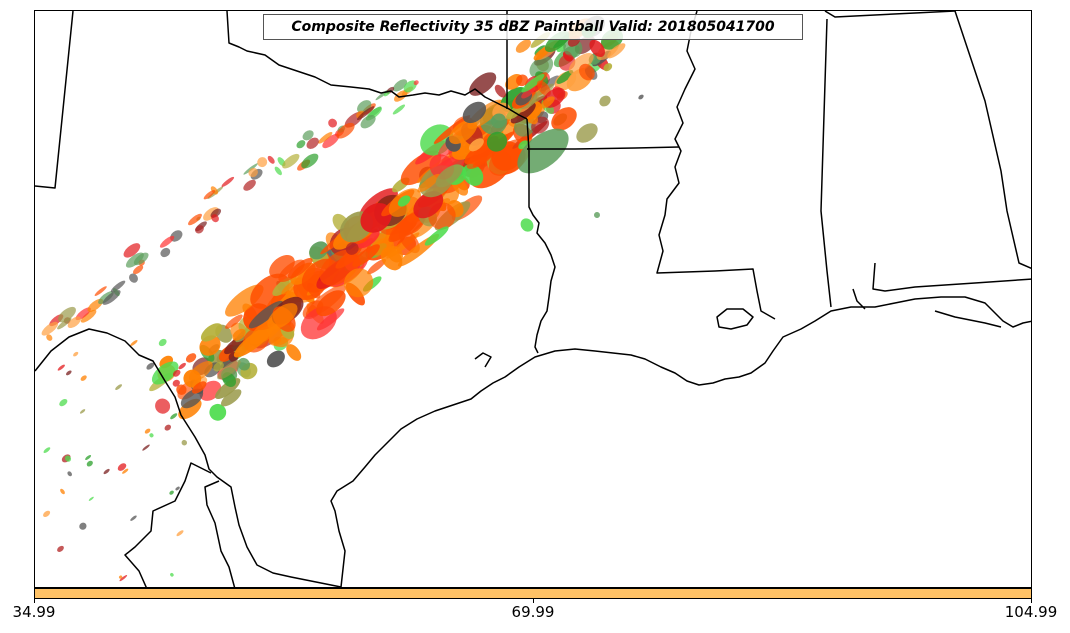  What do you see at coordinates (716, 165) in the screenshot?
I see `mississippi-river-border` at bounding box center [716, 165].